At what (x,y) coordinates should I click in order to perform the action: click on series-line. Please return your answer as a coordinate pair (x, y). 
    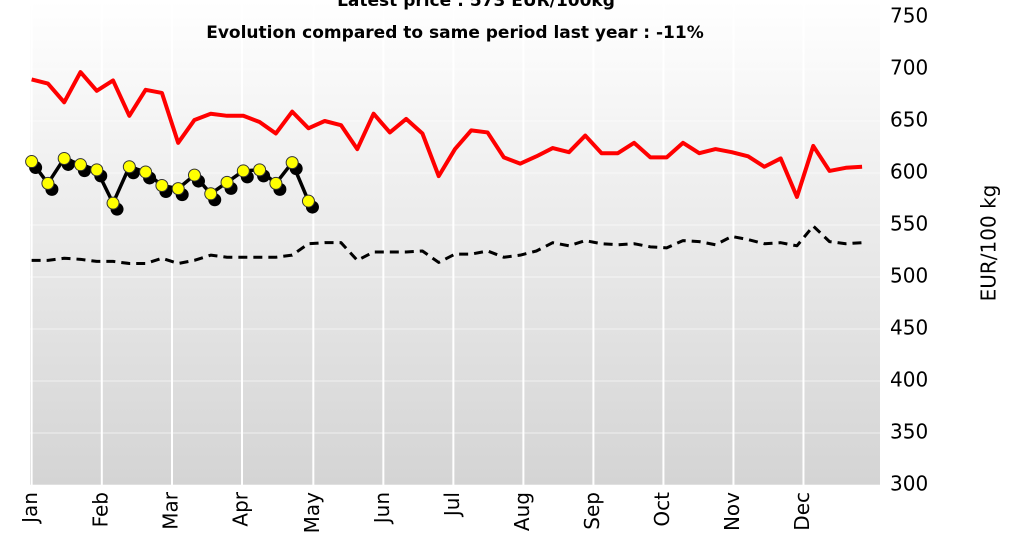
    Looking at the image, I should click on (447, 244).